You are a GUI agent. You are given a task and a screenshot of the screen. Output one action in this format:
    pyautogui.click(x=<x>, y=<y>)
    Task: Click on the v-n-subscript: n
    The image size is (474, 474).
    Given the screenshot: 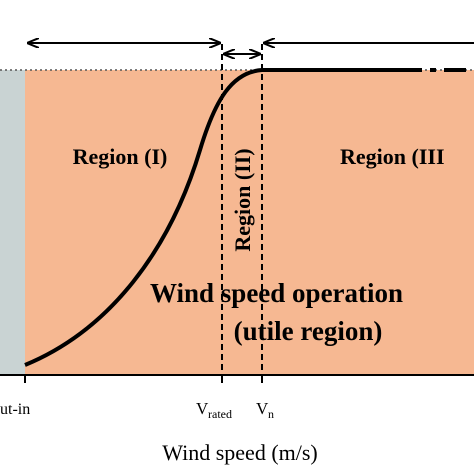 What is the action you would take?
    pyautogui.click(x=271, y=414)
    